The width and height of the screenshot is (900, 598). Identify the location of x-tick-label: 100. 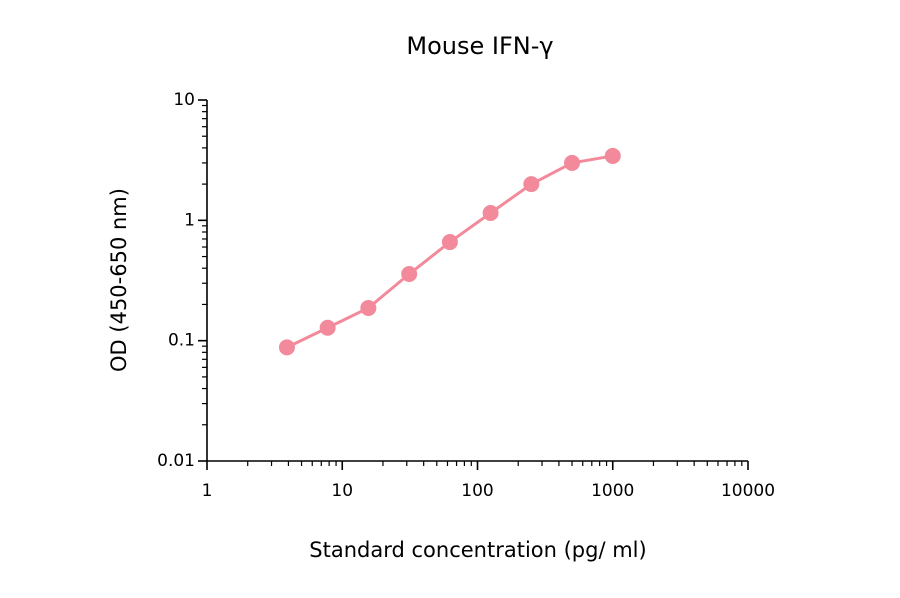
(477, 491).